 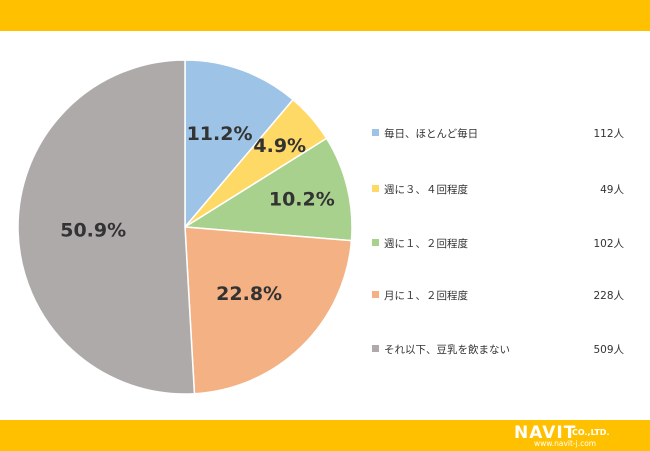 I want to click on legend-label: 週に３、４回程度, so click(x=426, y=190).